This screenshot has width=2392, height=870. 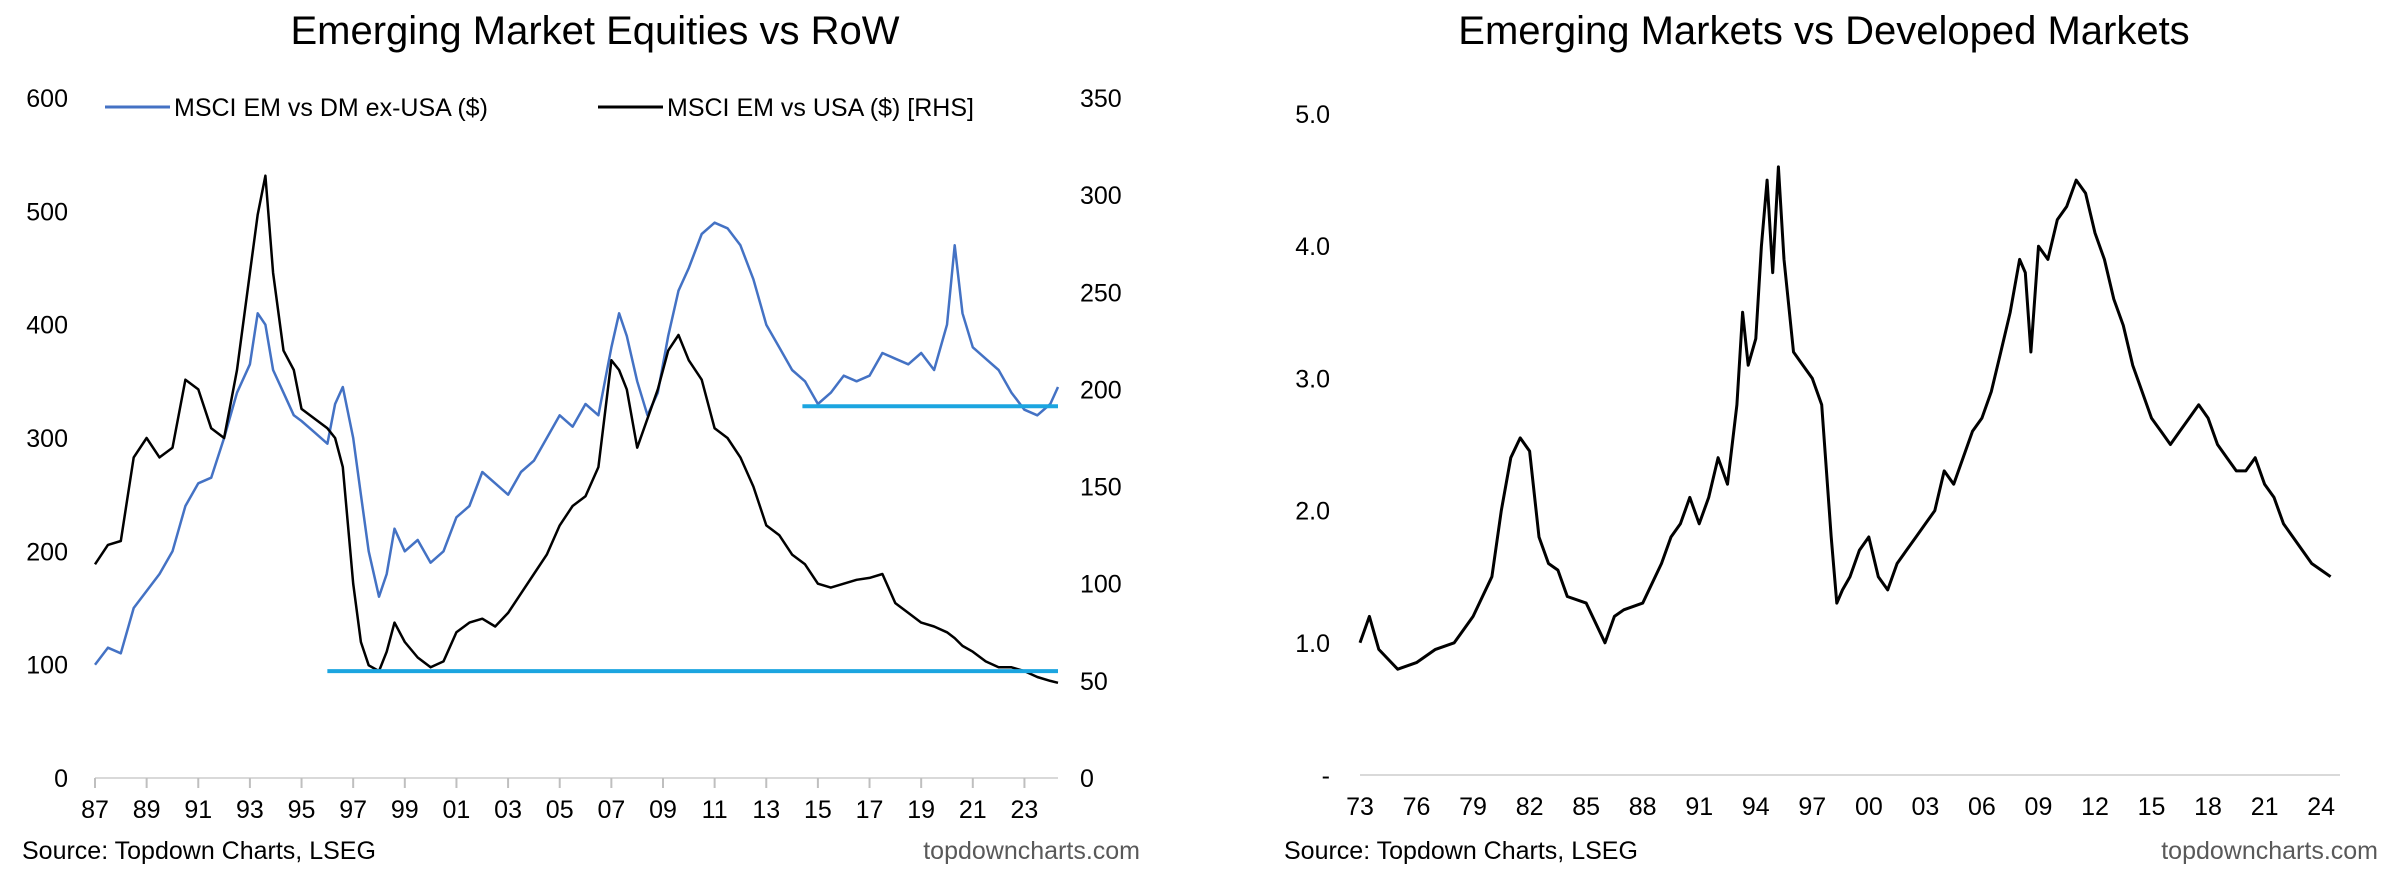 I want to click on y-axis-left: 0 100 200 300 400 500 600, so click(x=47, y=439).